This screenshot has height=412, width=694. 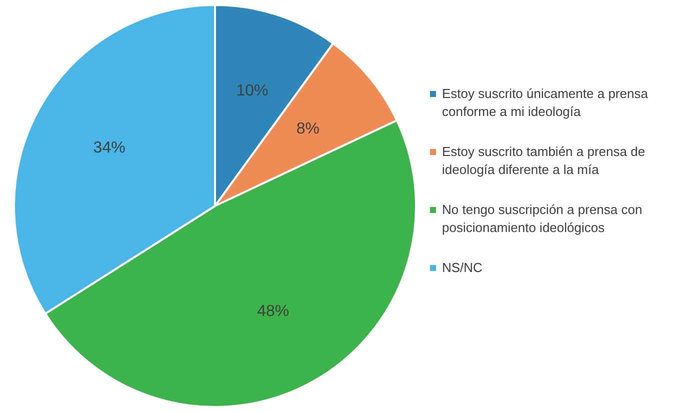 I want to click on data-label: 48%, so click(x=273, y=311).